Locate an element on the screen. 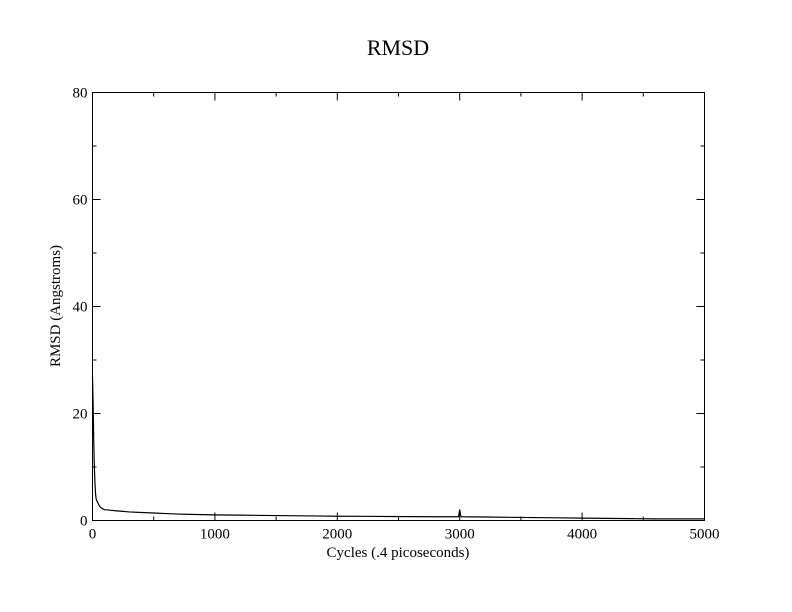 Image resolution: width=792 pixels, height=612 pixels. y-tick-label: 0 is located at coordinates (84, 522).